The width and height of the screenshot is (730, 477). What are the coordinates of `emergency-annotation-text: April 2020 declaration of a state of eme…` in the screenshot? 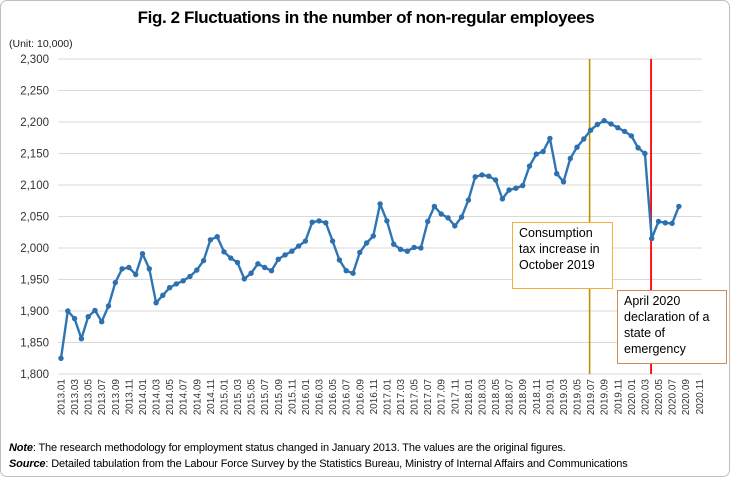 It's located at (667, 325).